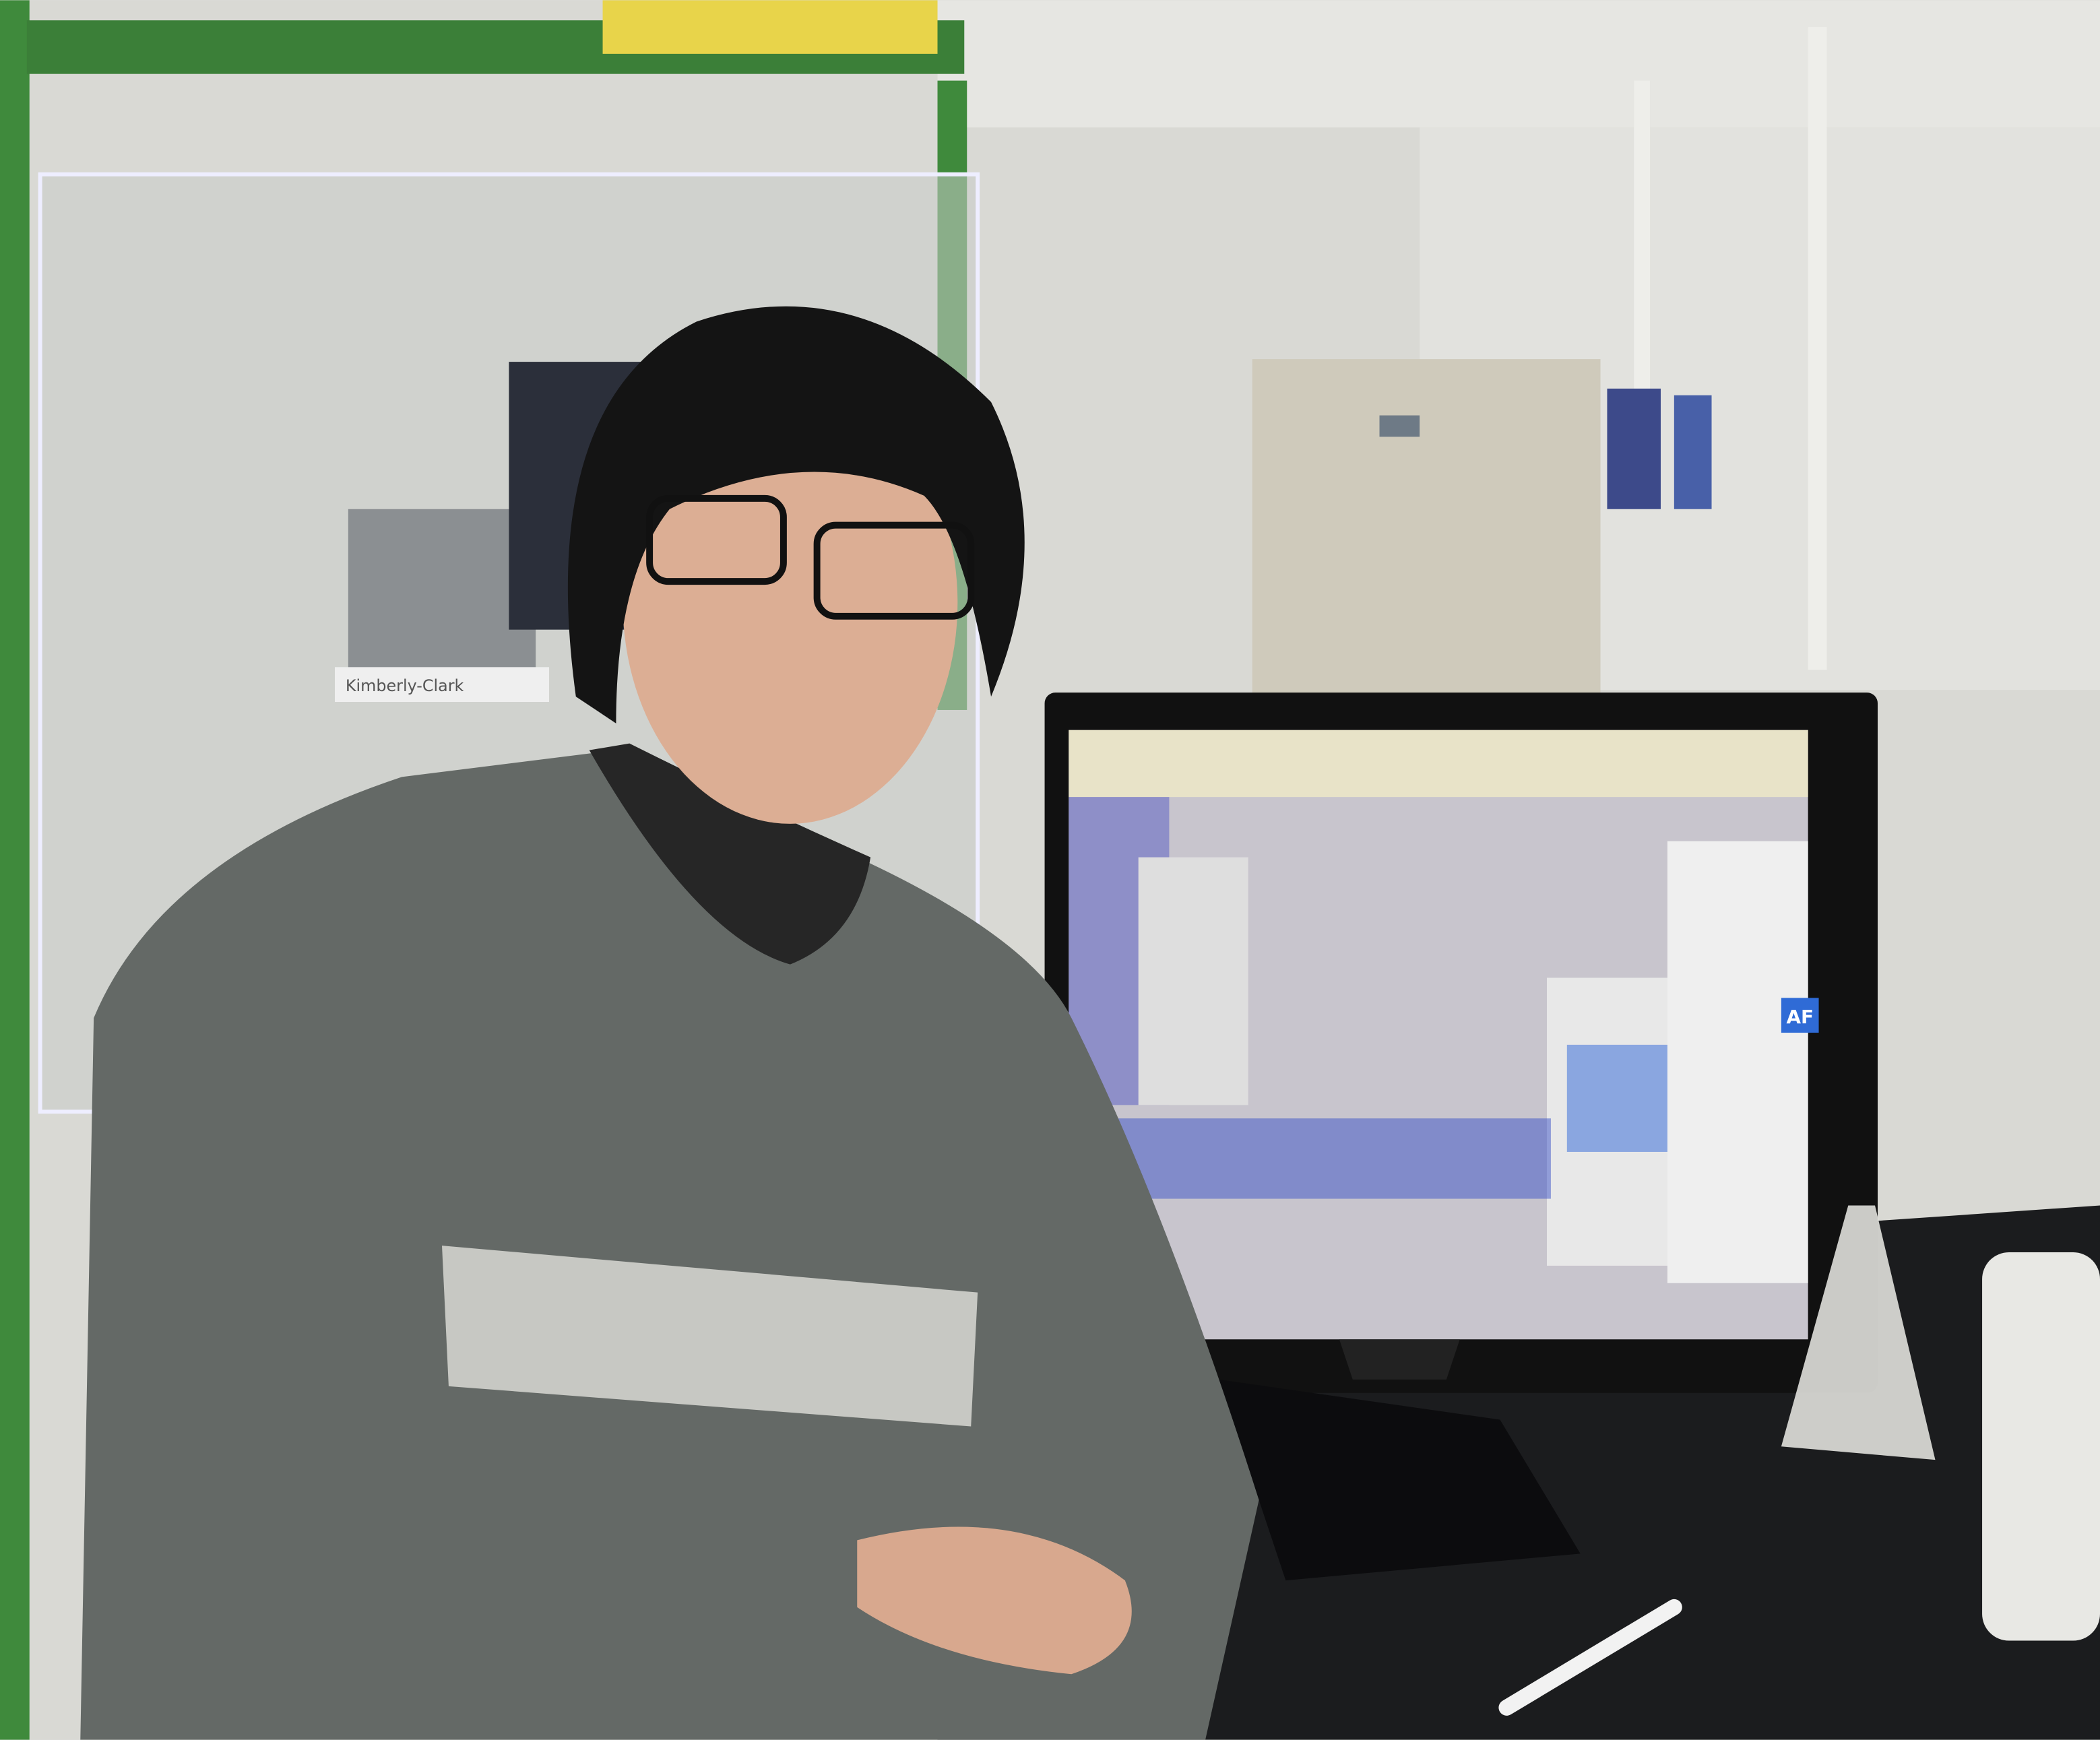 Image resolution: width=2100 pixels, height=1740 pixels. I want to click on hands, so click(994, 1600).